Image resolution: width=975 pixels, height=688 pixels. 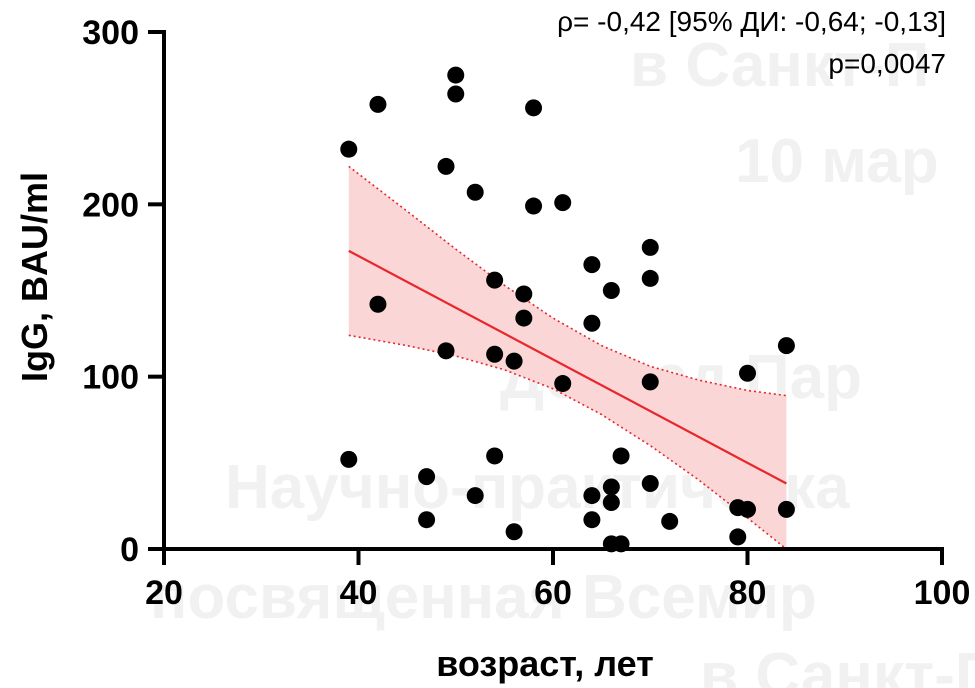 I want to click on y-tick-label: 100, so click(x=110, y=378).